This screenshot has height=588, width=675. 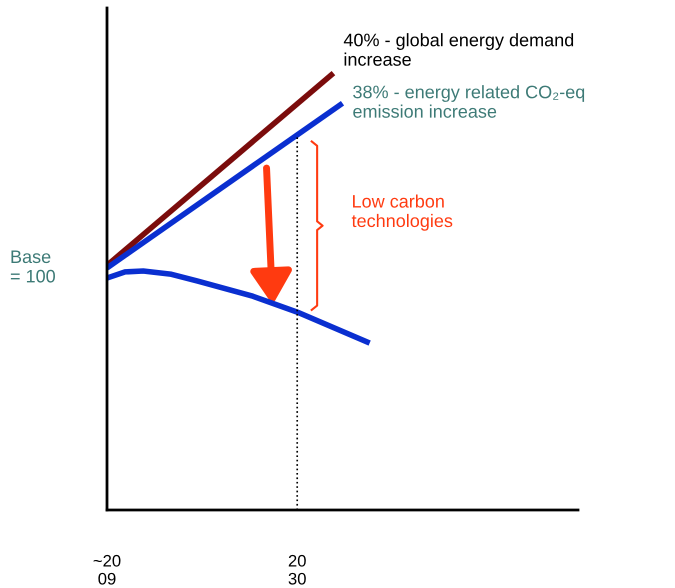 I want to click on x-tick-label: ~20 09, so click(x=107, y=569).